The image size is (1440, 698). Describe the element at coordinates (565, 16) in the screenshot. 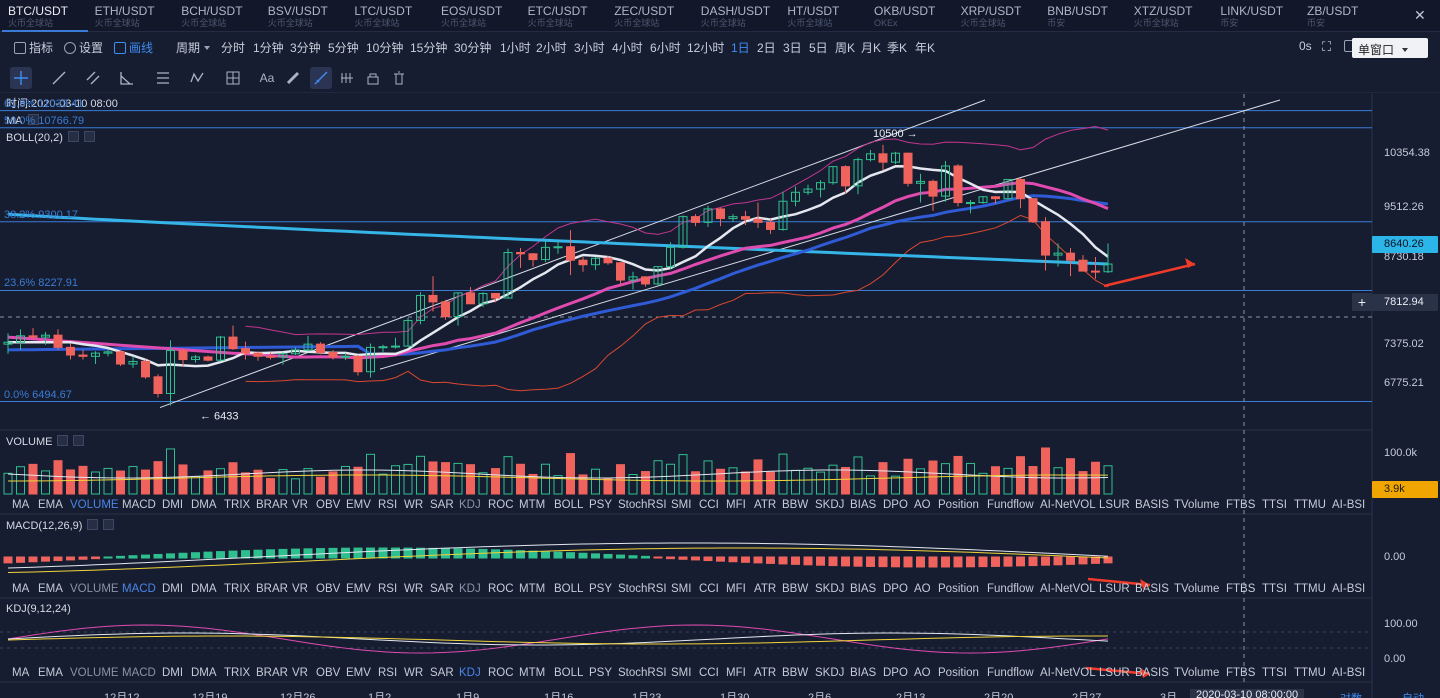

I see `pair-tab: ETC/USDT 火币全球站` at that location.